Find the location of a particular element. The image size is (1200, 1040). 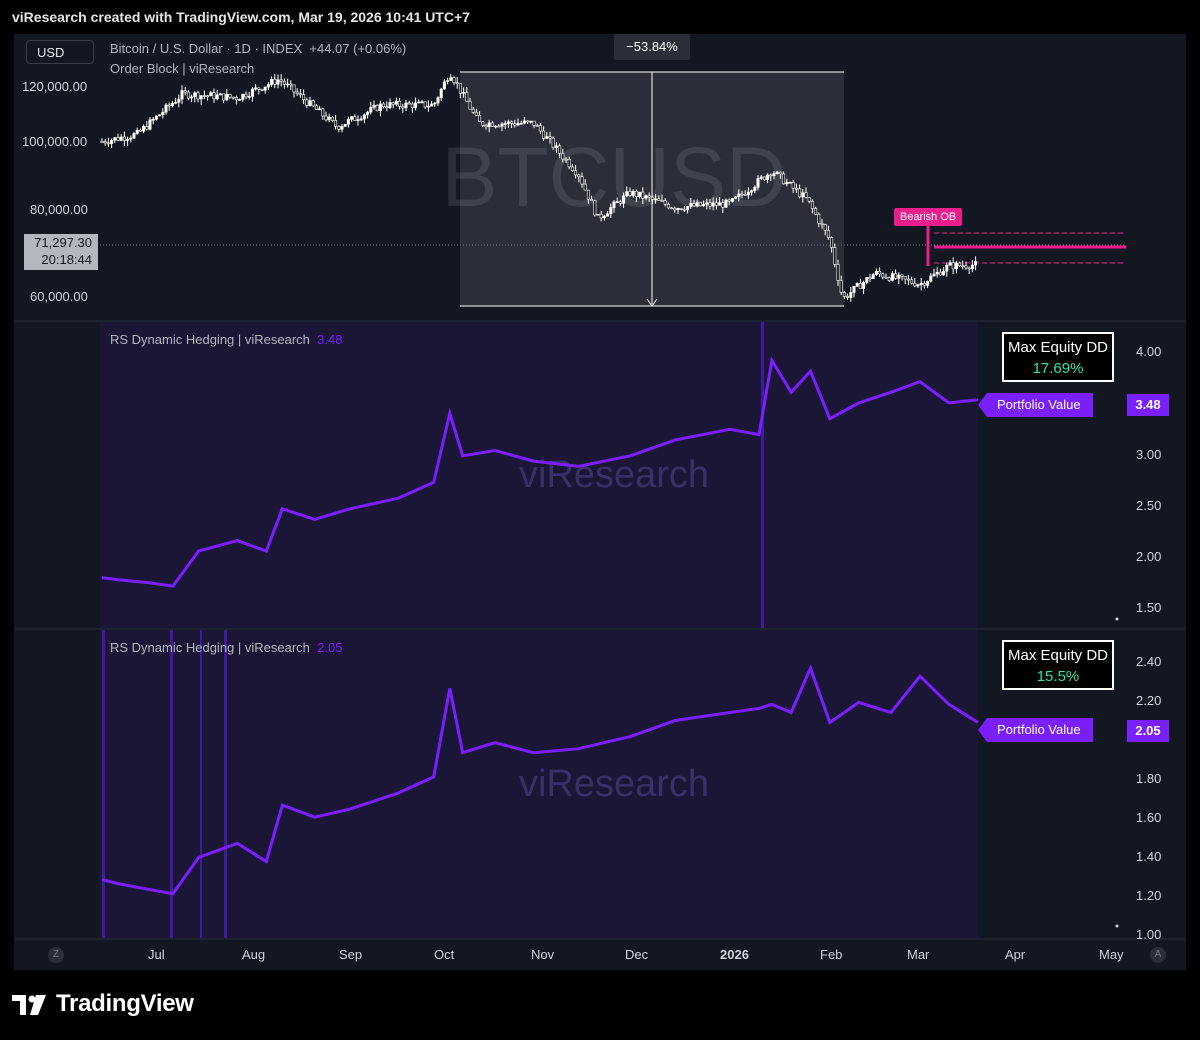

drawdown-percent-label: −53.84% is located at coordinates (652, 47).